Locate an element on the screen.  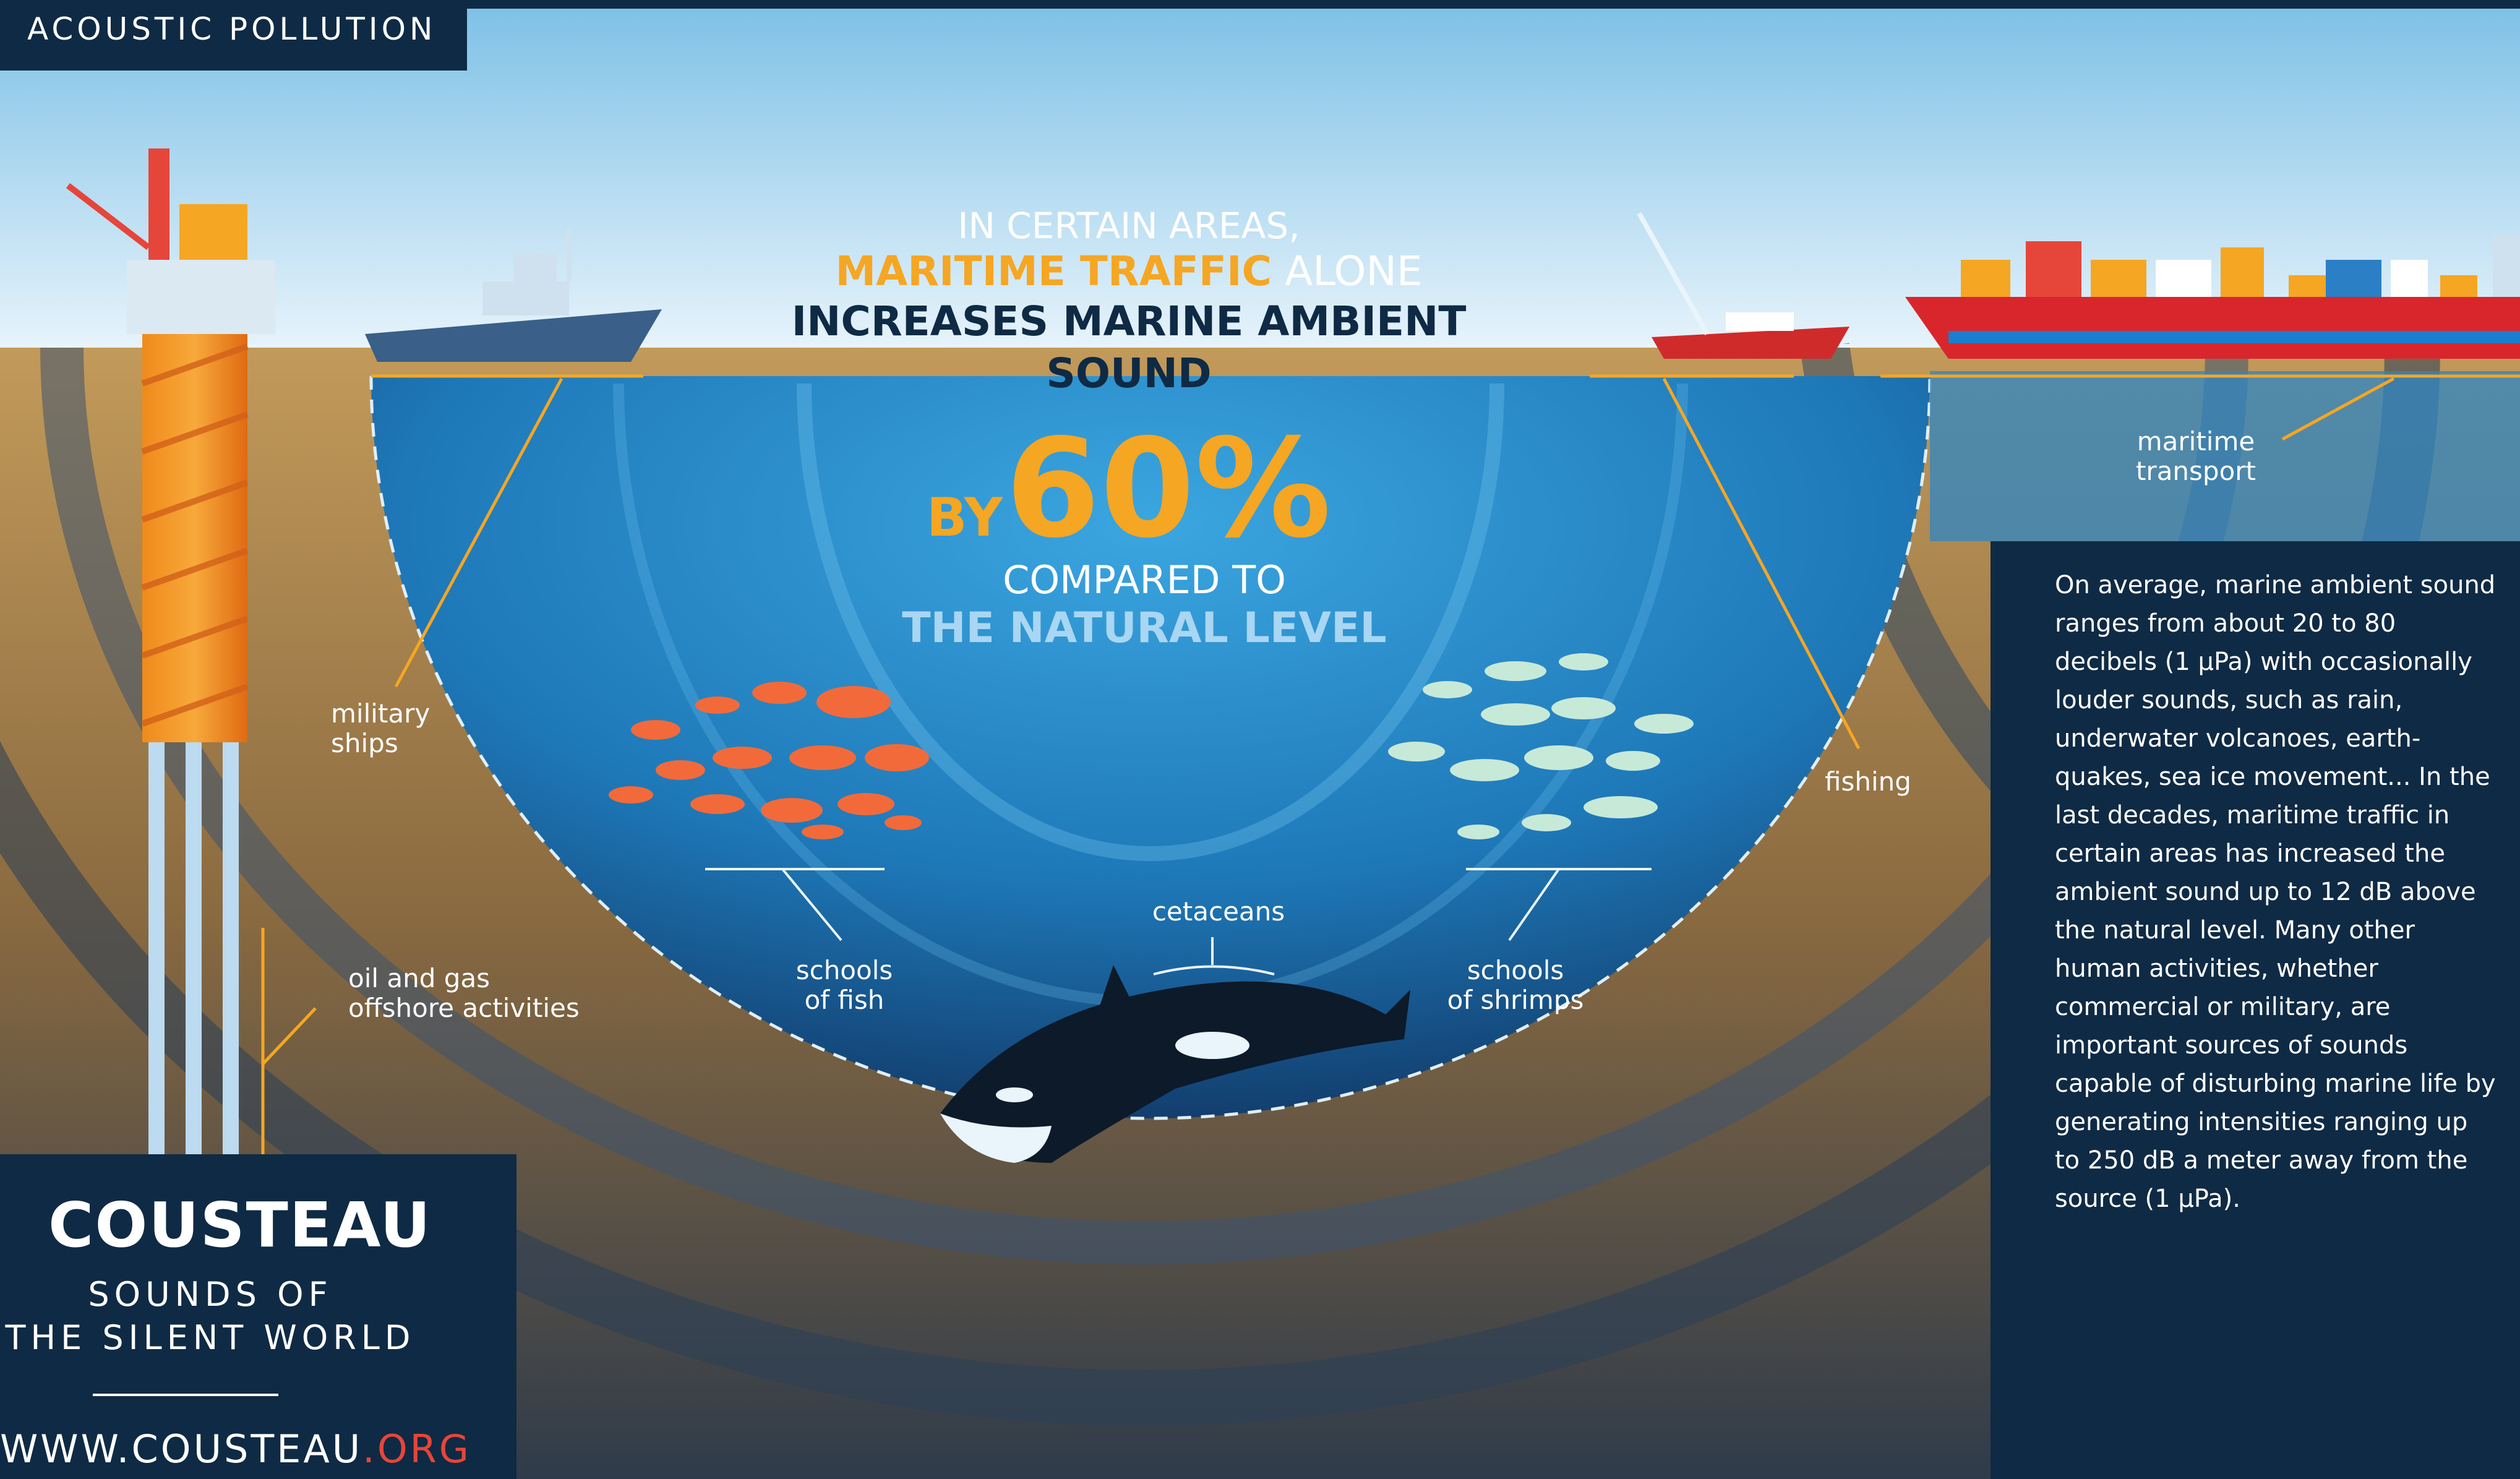
big-stat: BY 60% is located at coordinates (1129, 489).